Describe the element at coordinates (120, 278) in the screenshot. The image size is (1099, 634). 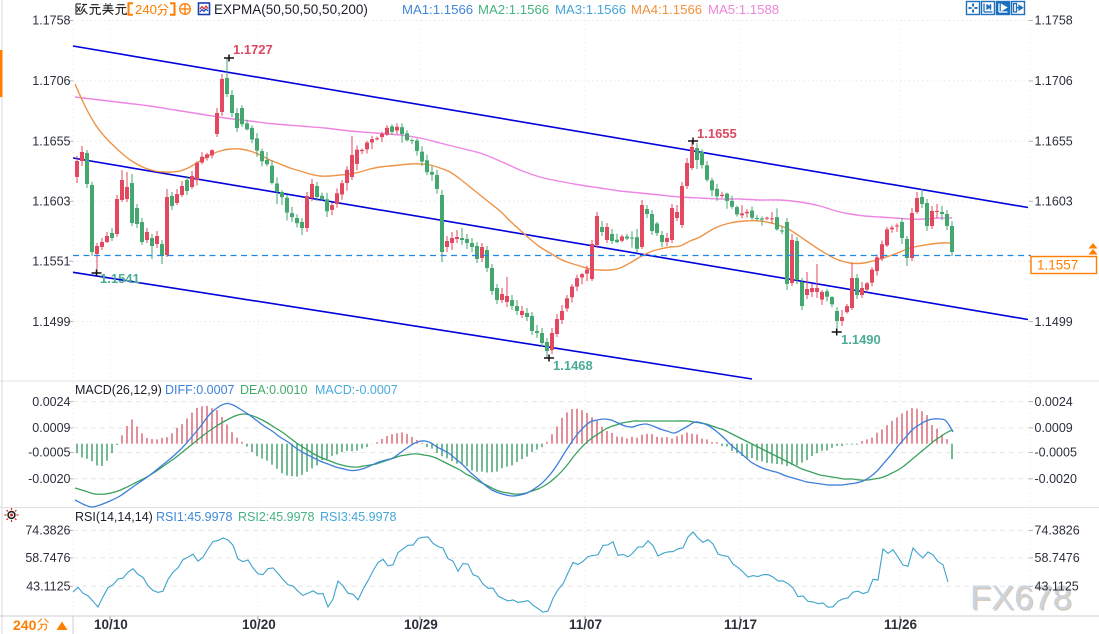
I see `svg-text: 1.1541` at that location.